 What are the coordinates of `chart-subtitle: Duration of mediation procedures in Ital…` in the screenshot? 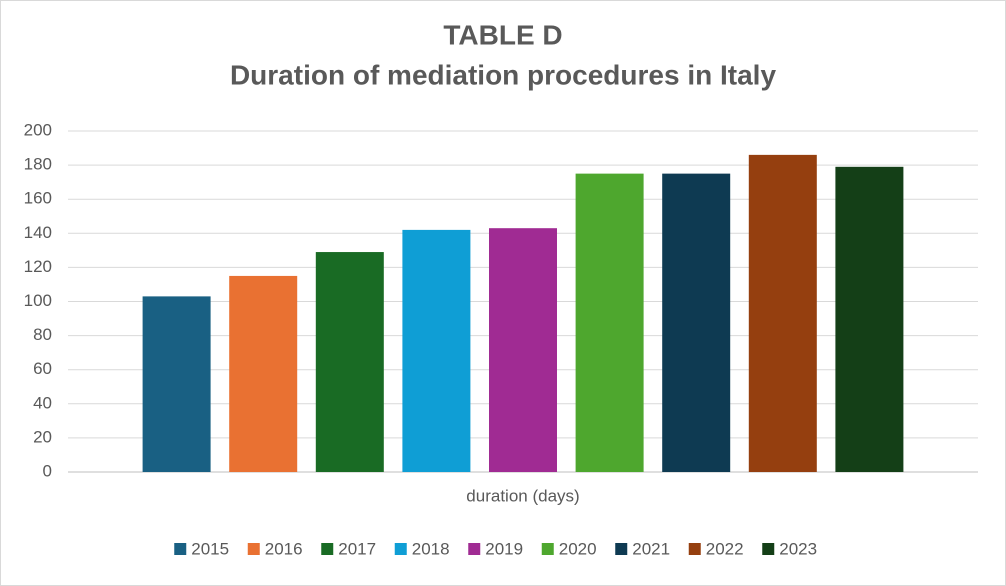 It's located at (503, 74).